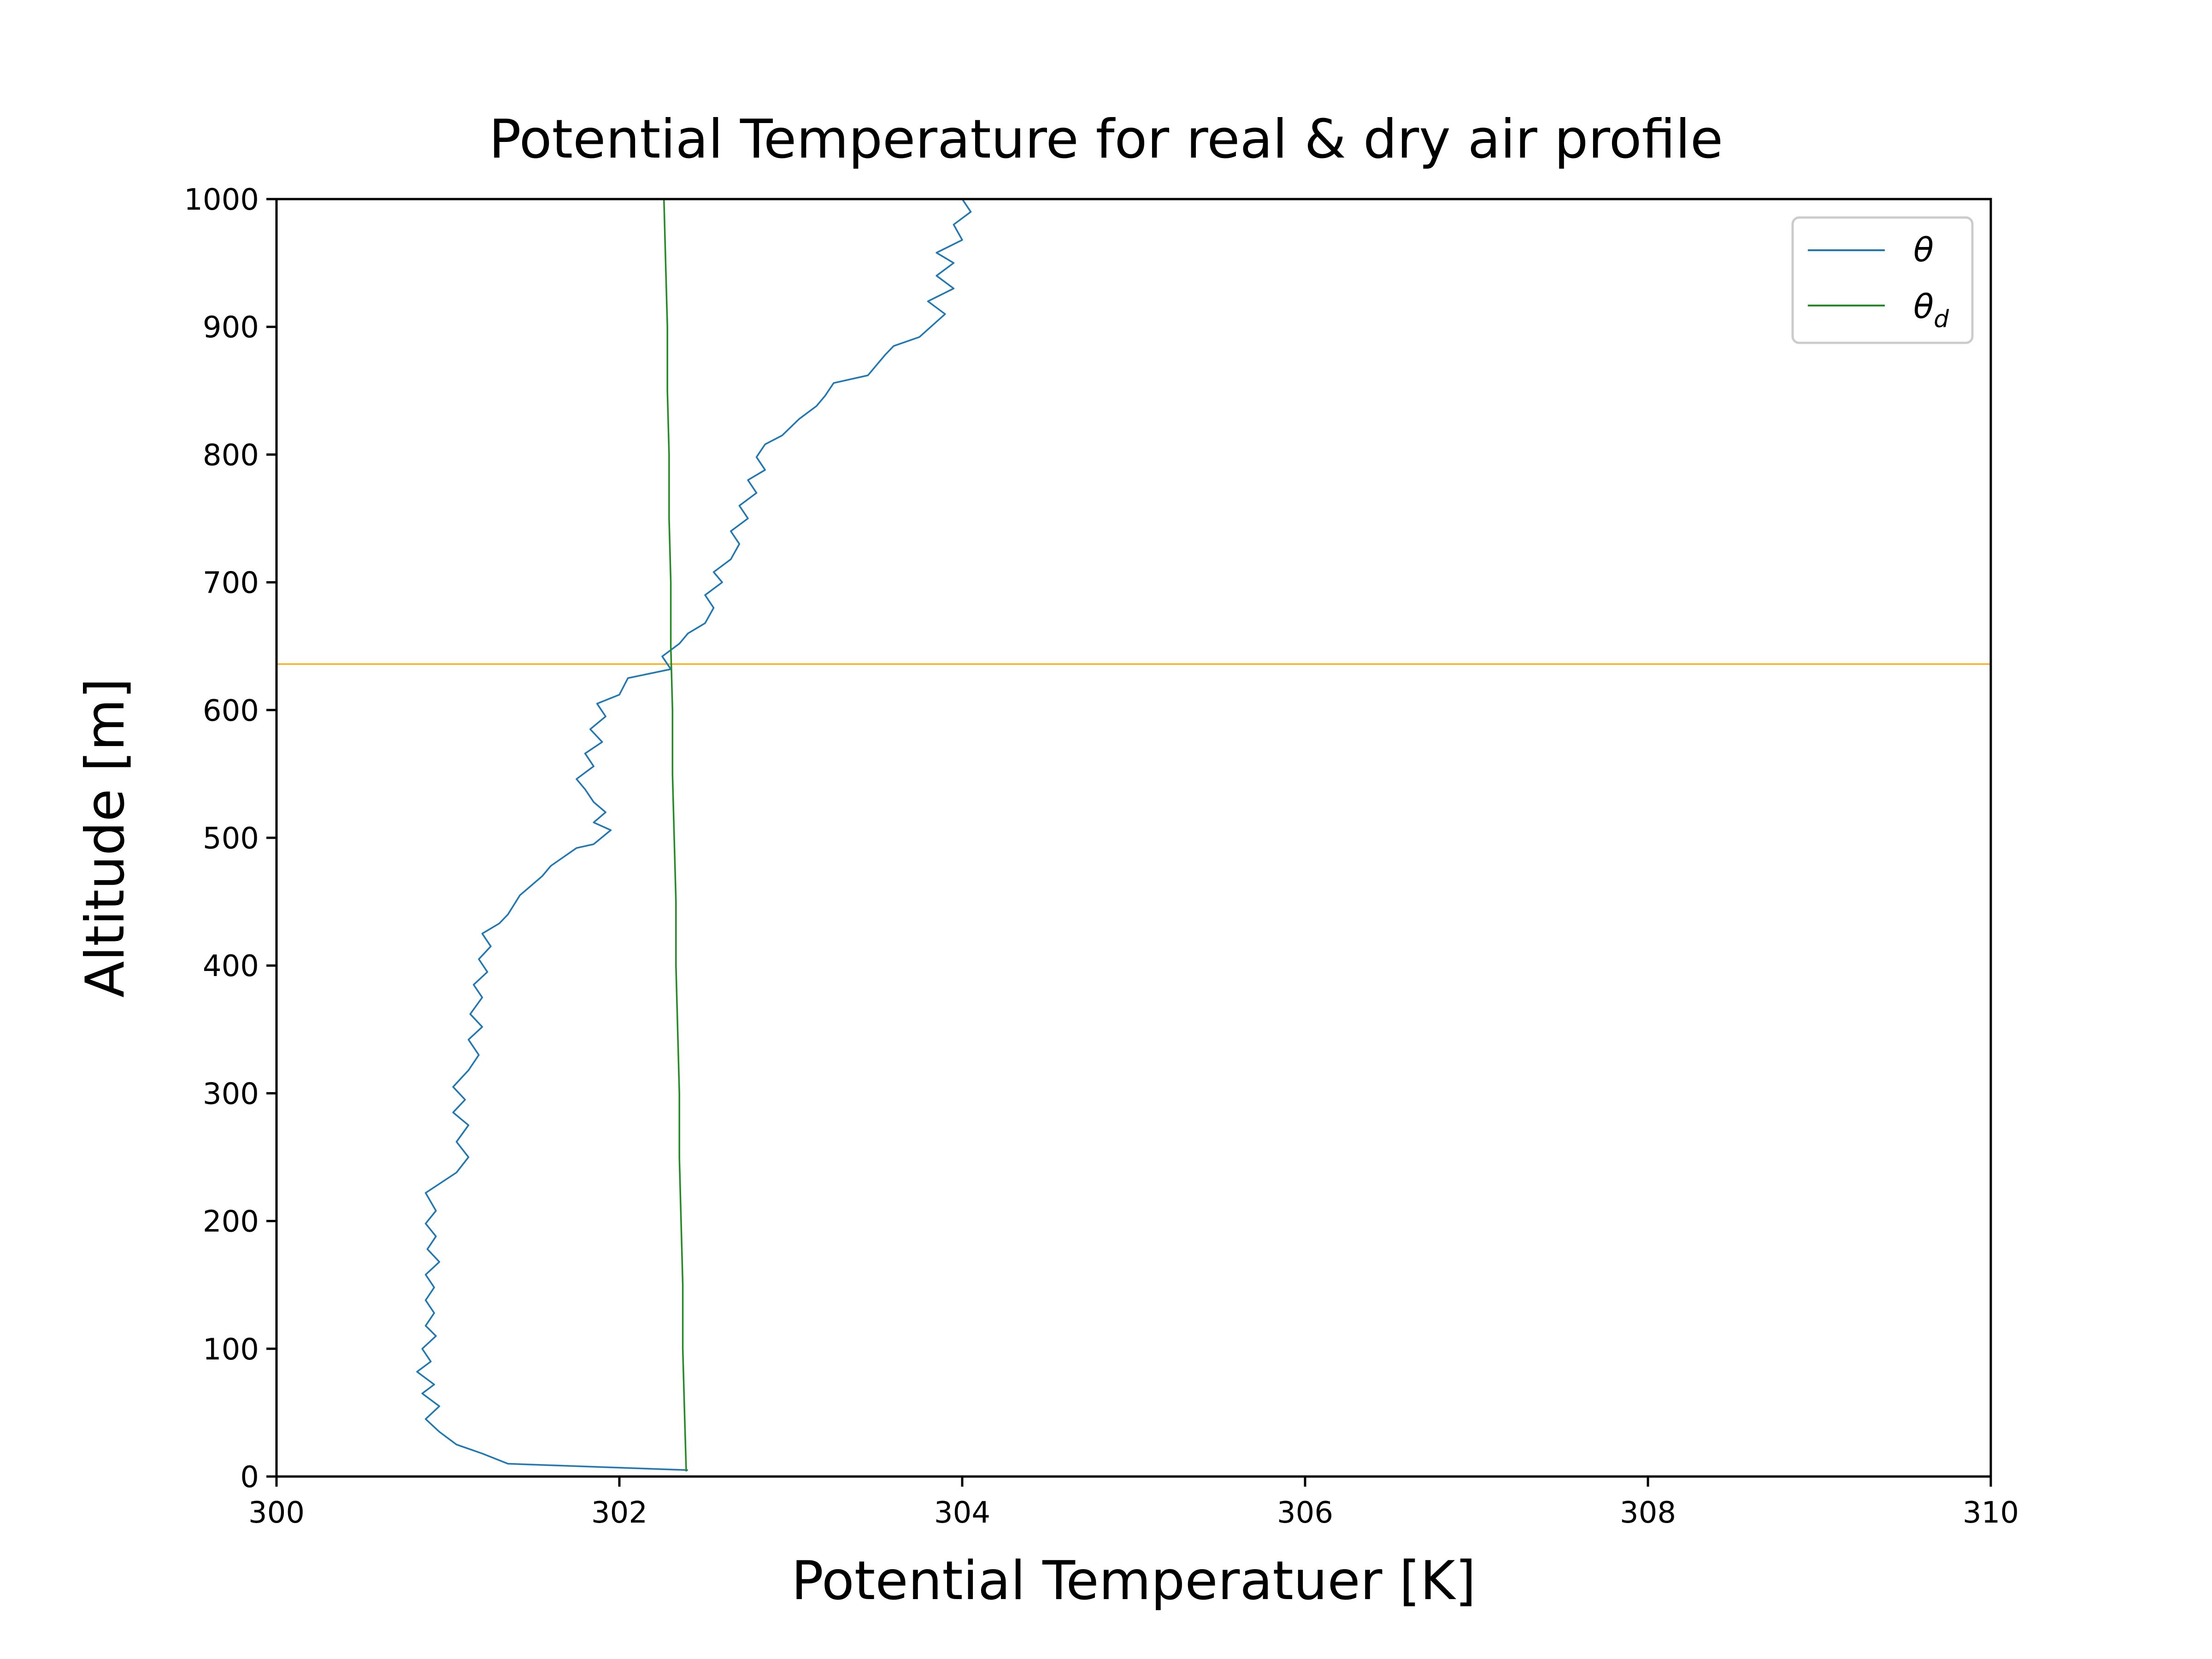 This screenshot has height=1659, width=2212. I want to click on x-tick-label: 302, so click(619, 1513).